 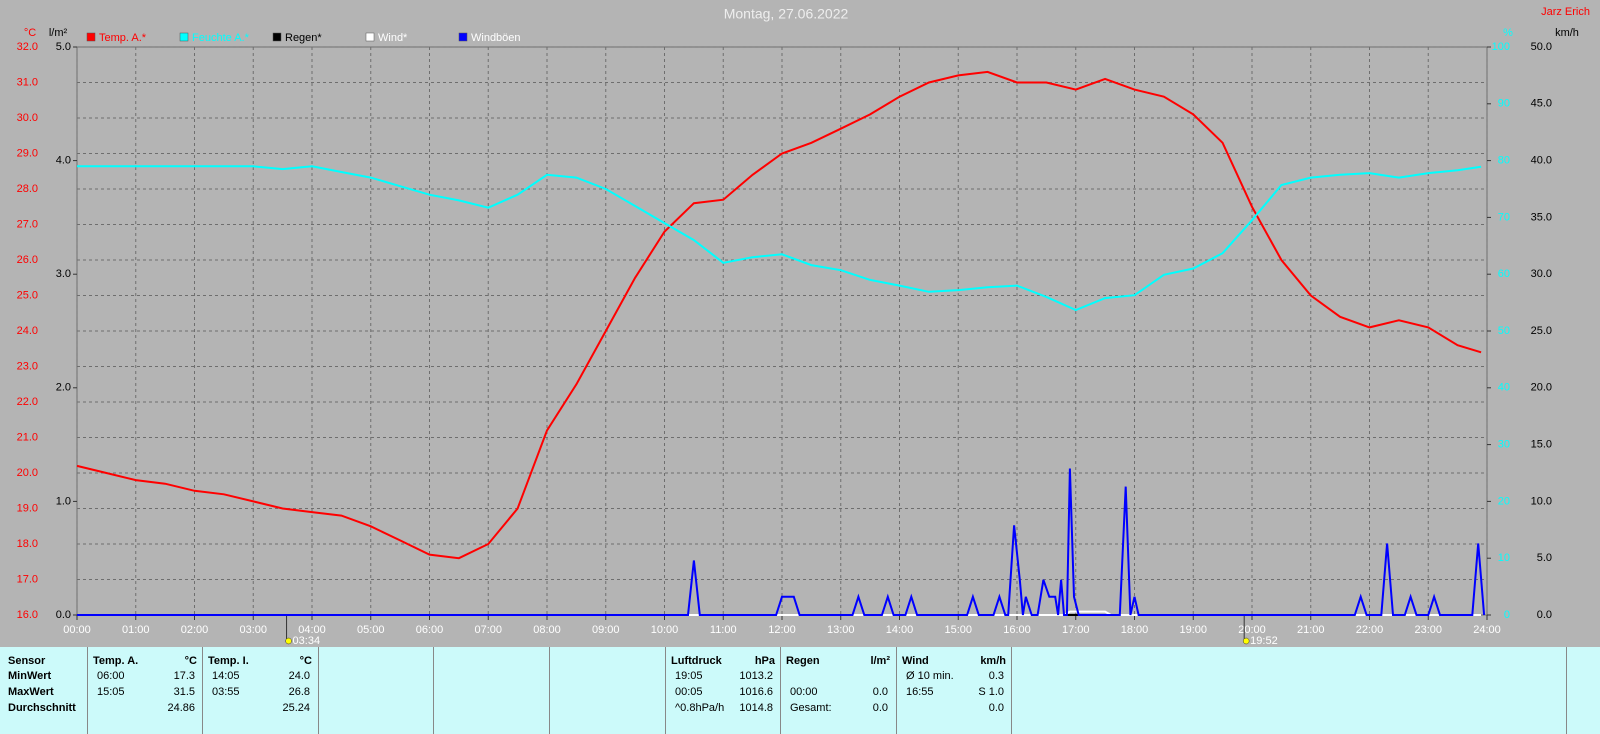 What do you see at coordinates (303, 38) in the screenshot?
I see `legend-label: Regen*` at bounding box center [303, 38].